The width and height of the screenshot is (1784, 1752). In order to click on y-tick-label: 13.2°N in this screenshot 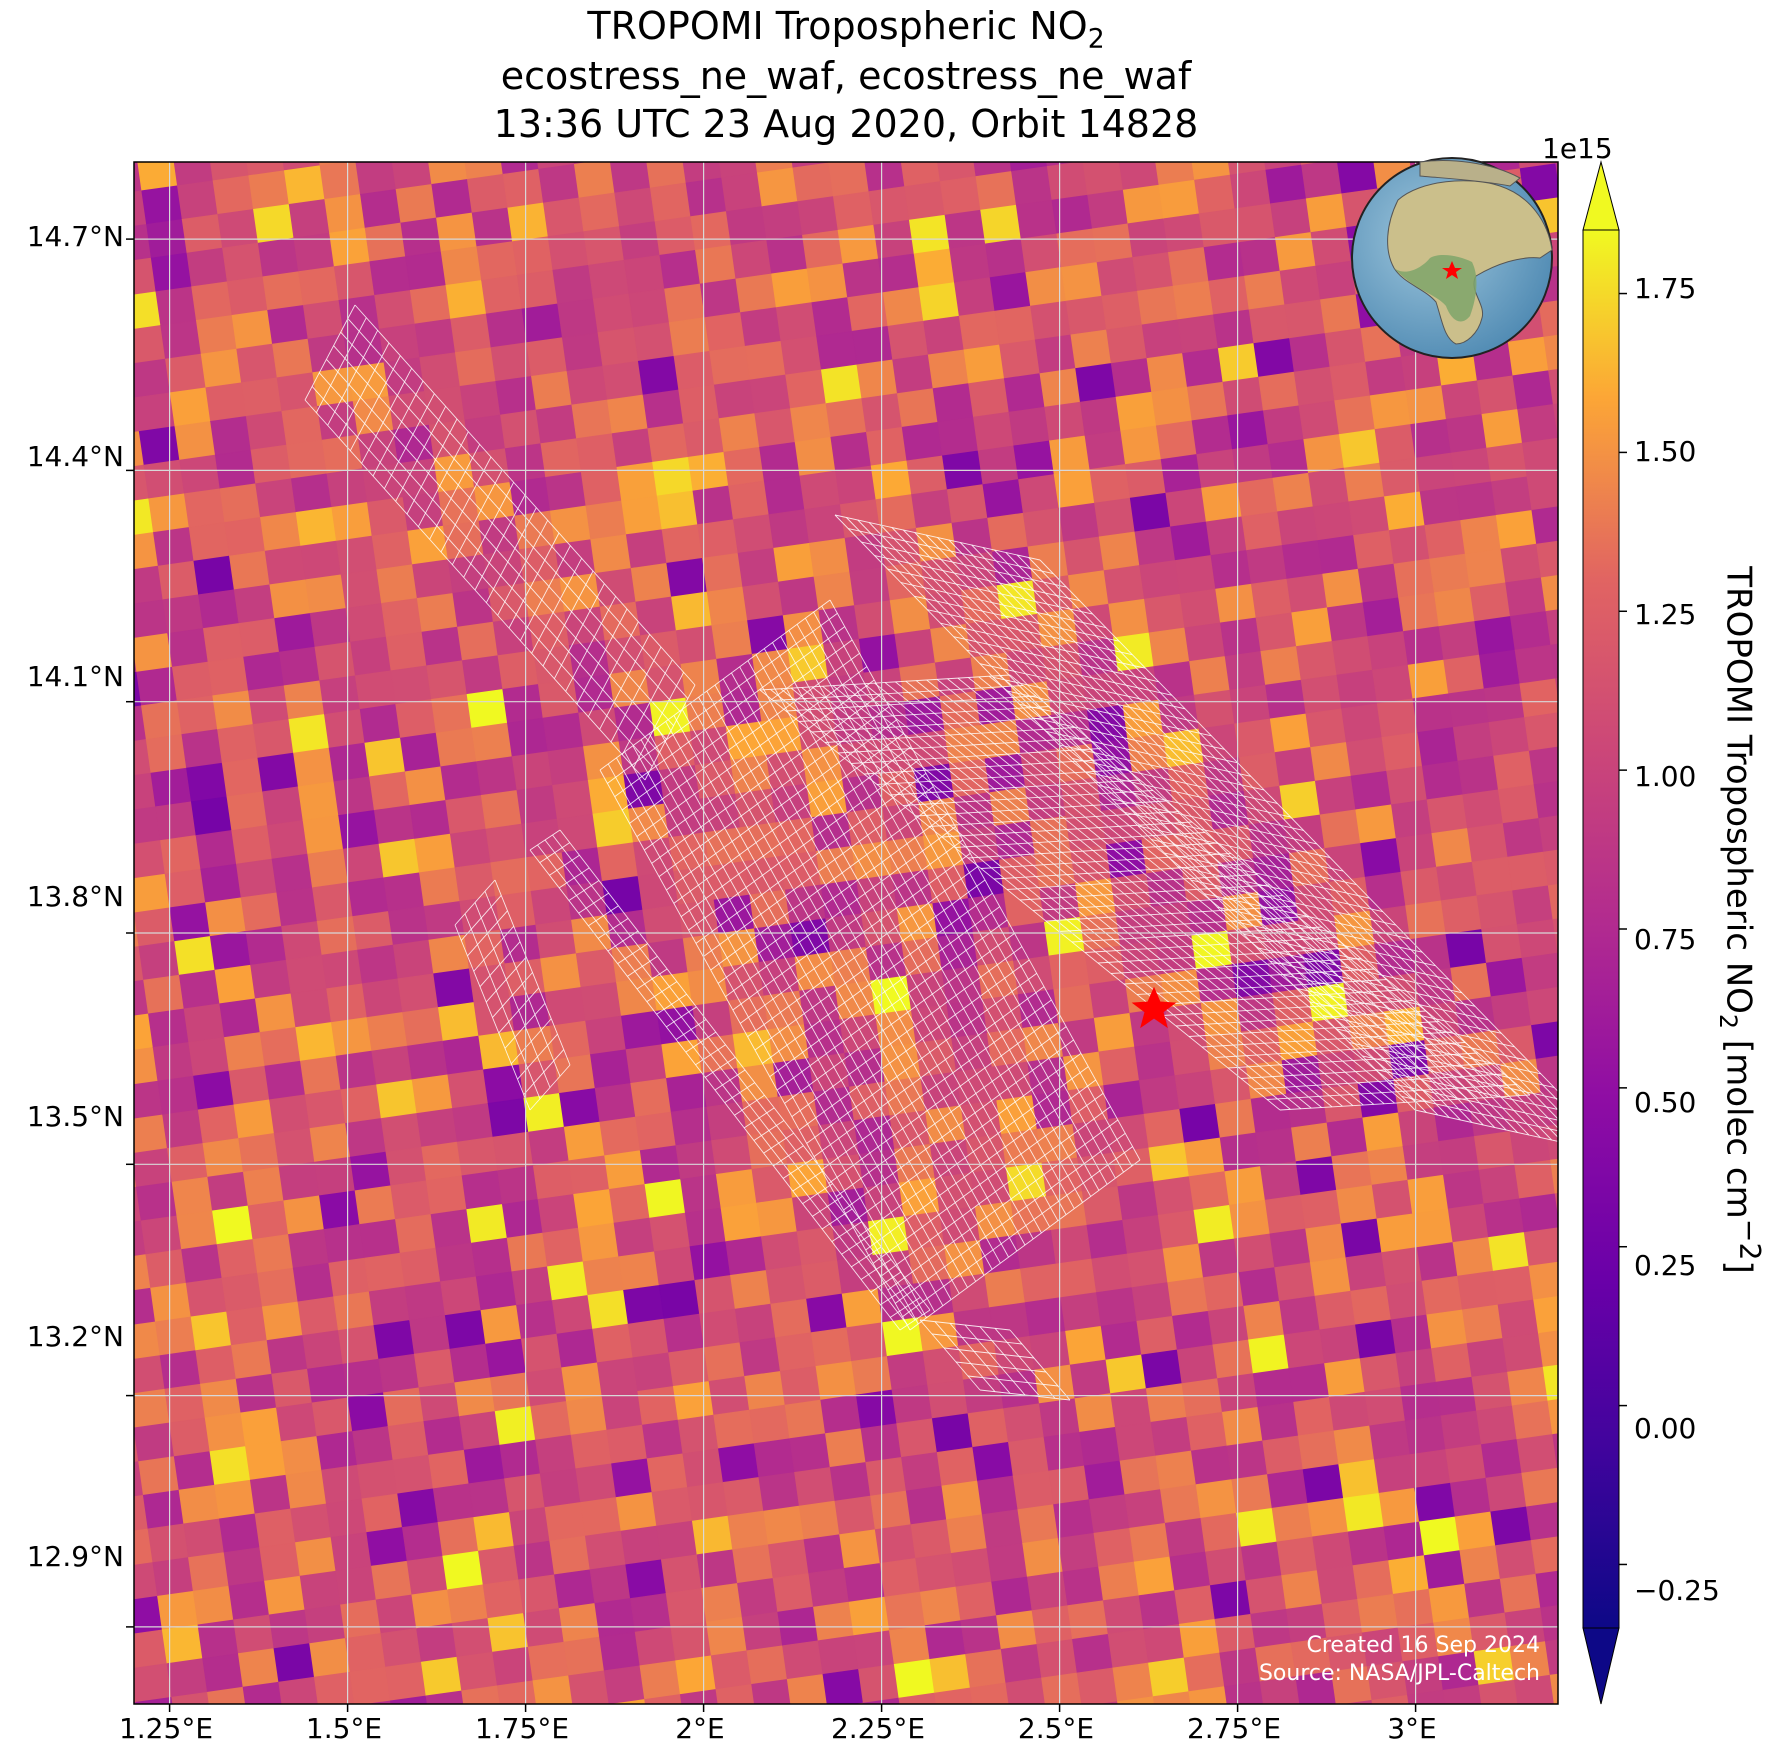, I will do `click(75, 1336)`.